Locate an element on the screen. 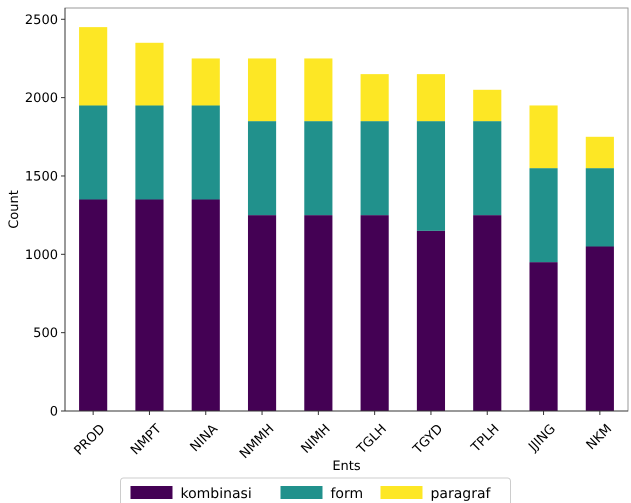 The height and width of the screenshot is (503, 631). legend-label: kombinasi is located at coordinates (216, 494).